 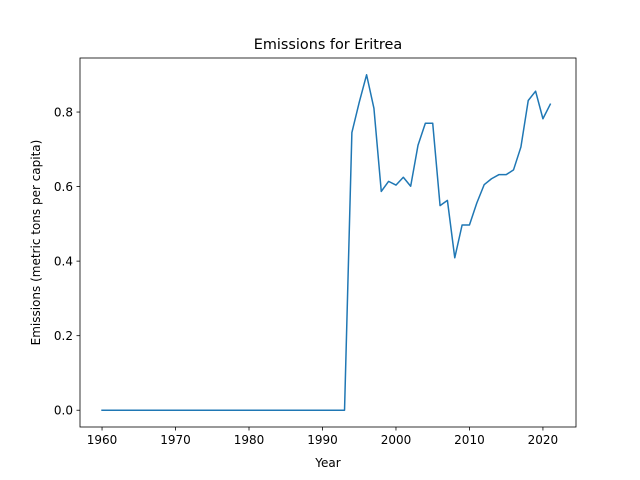 What do you see at coordinates (396, 440) in the screenshot?
I see `x-tick-label: 2000` at bounding box center [396, 440].